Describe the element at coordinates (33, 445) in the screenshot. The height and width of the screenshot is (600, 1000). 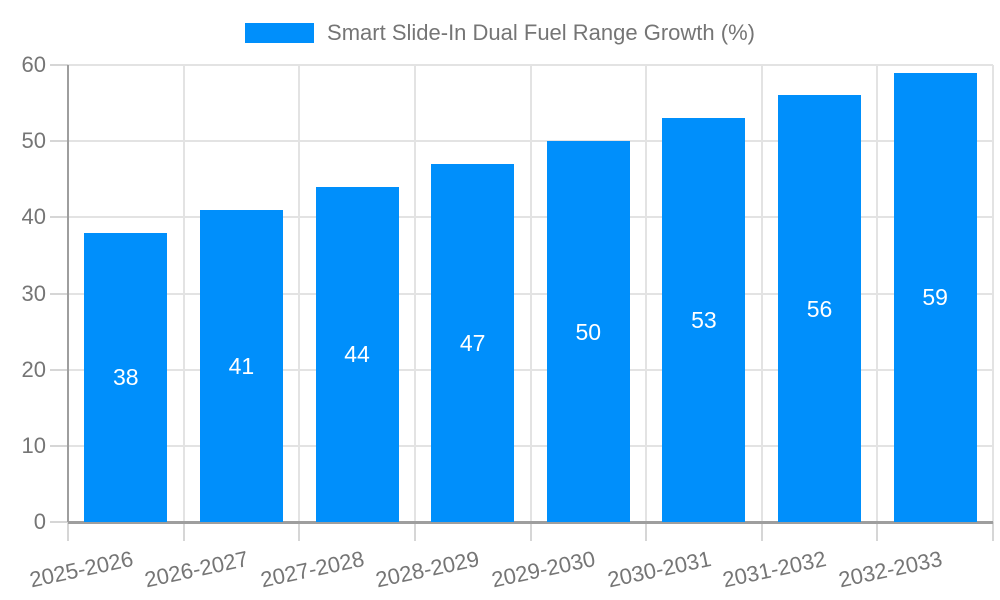
I see `y-axis-tick-label: 10` at that location.